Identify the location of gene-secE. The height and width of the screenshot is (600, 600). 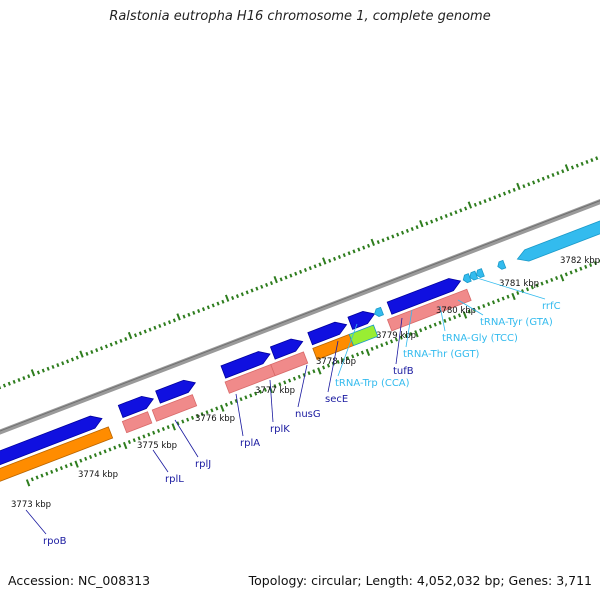
(363, 335).